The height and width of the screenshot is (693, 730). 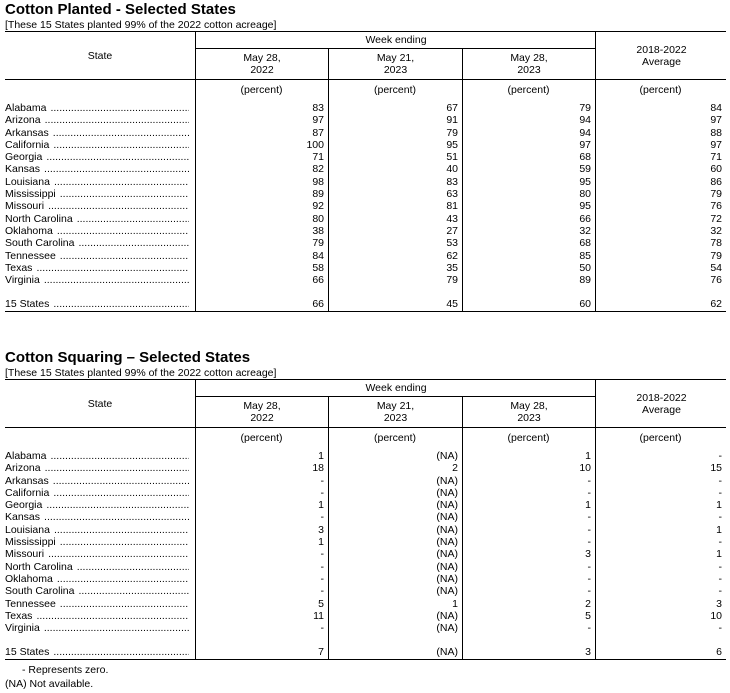 What do you see at coordinates (716, 468) in the screenshot?
I see `value-cell: 15` at bounding box center [716, 468].